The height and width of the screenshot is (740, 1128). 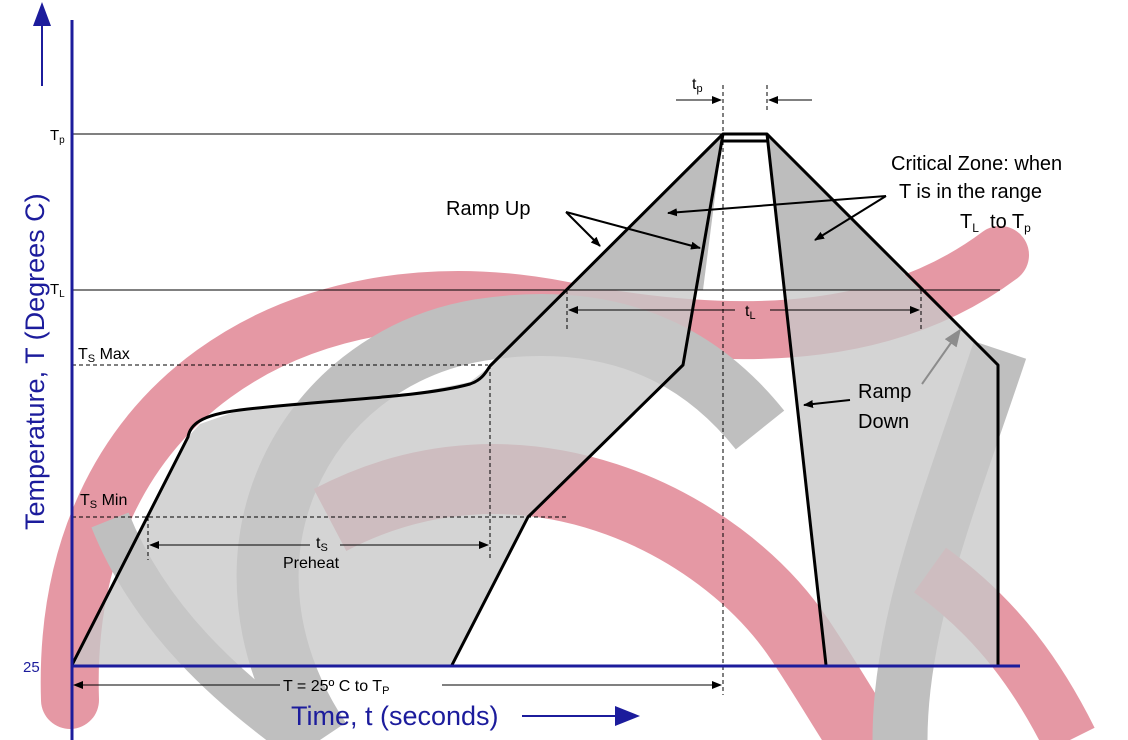 I want to click on ramp-down-pointer-left, so click(x=827, y=404).